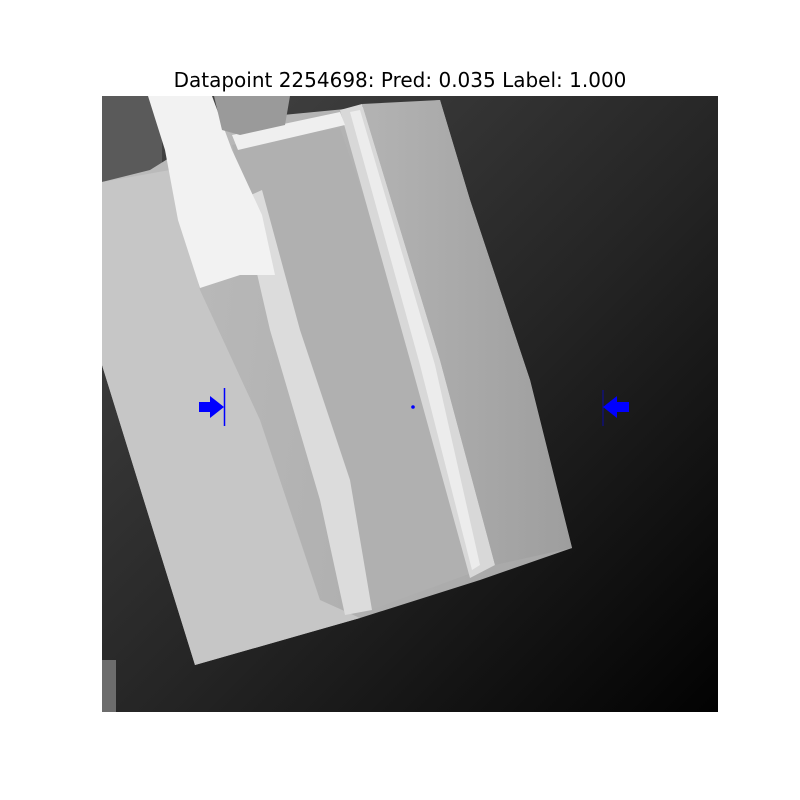 This screenshot has width=800, height=800. What do you see at coordinates (211, 192) in the screenshot?
I see `box-top-highlight` at bounding box center [211, 192].